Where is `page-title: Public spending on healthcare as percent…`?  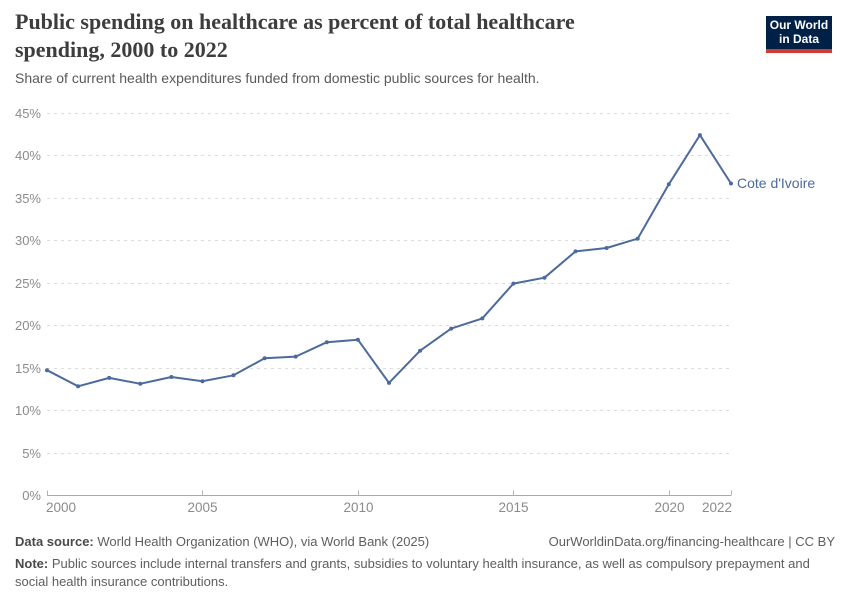
page-title: Public spending on healthcare as percent… is located at coordinates (295, 35).